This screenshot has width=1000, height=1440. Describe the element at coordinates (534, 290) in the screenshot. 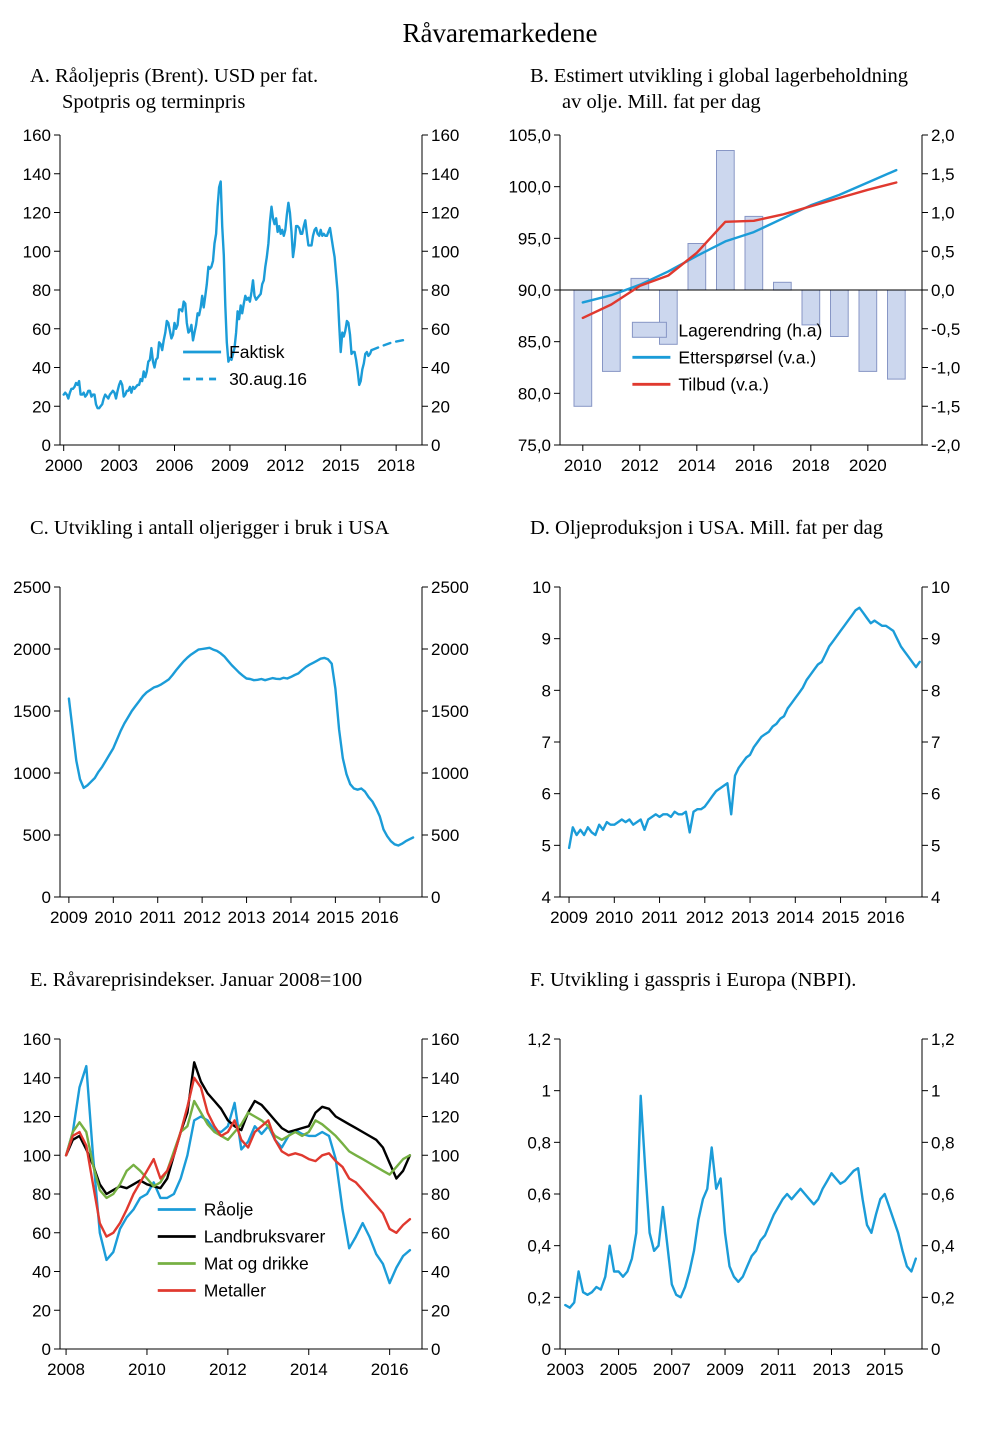

I see `tick-label: 90,0` at that location.